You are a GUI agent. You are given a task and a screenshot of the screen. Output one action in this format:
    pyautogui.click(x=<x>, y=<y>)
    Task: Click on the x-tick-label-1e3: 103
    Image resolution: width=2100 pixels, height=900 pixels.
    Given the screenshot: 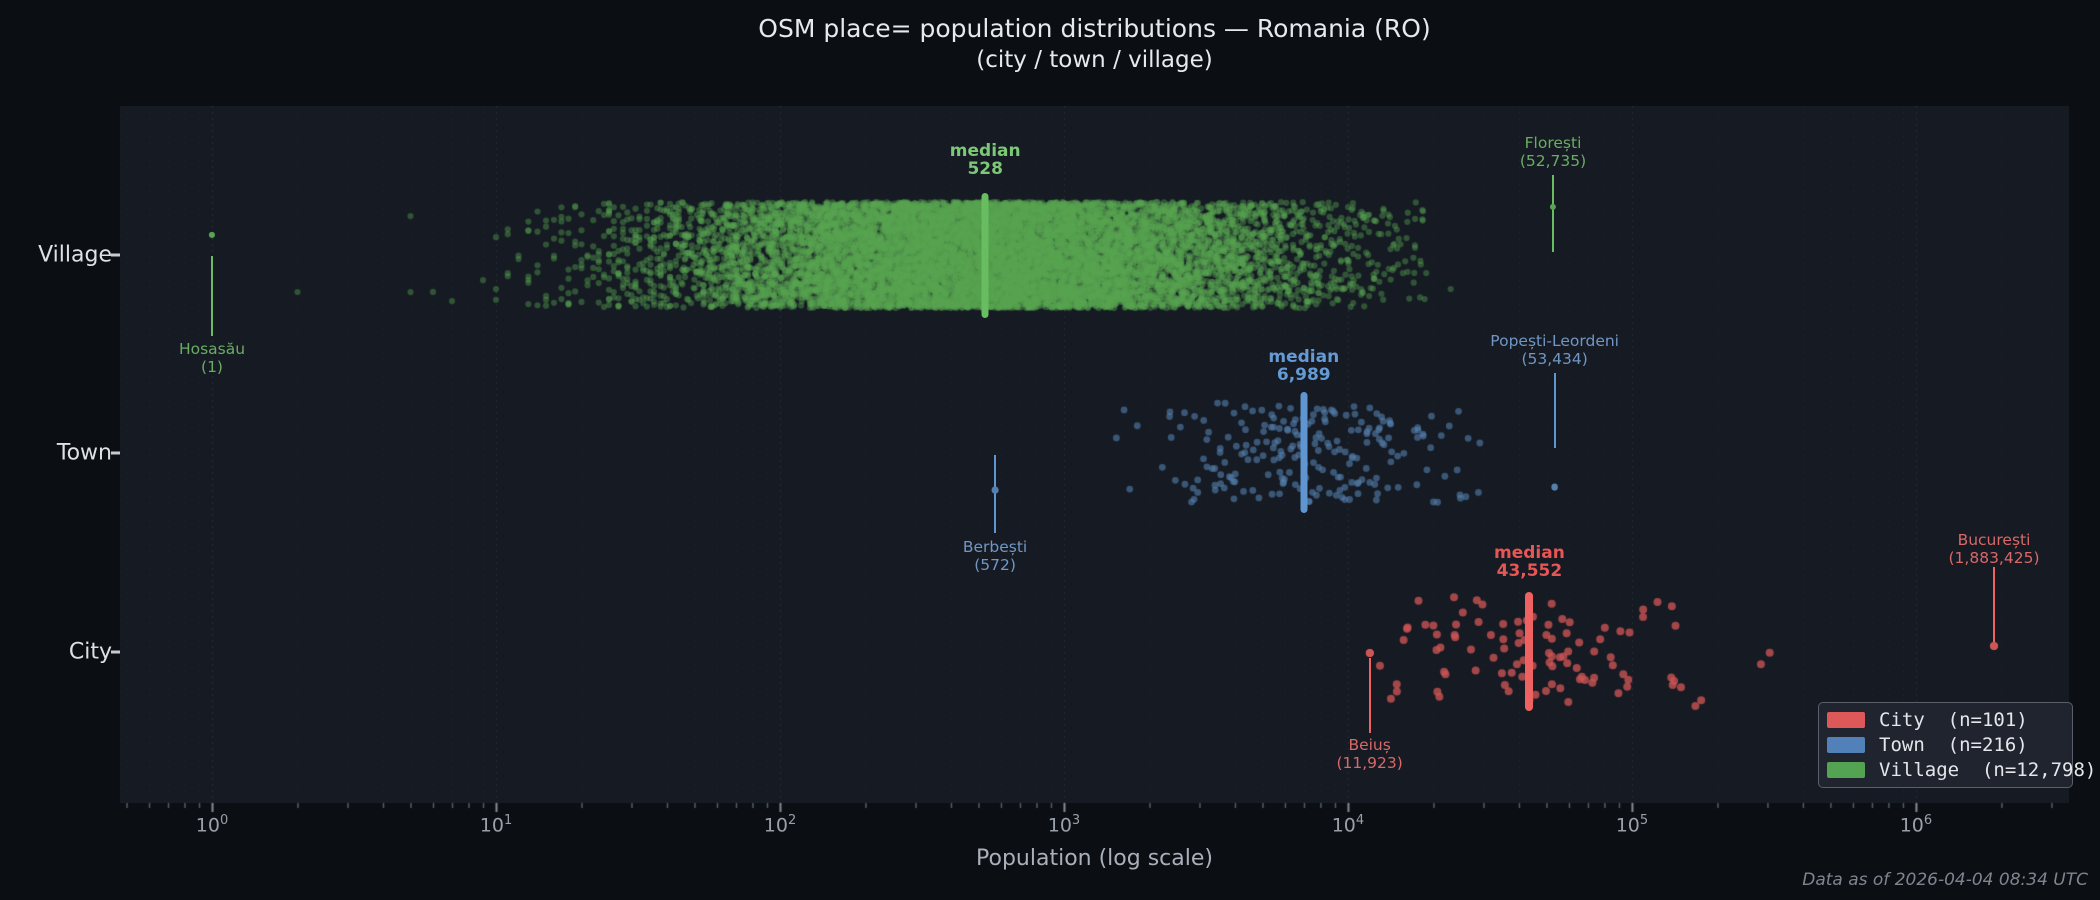 What is the action you would take?
    pyautogui.click(x=1064, y=825)
    